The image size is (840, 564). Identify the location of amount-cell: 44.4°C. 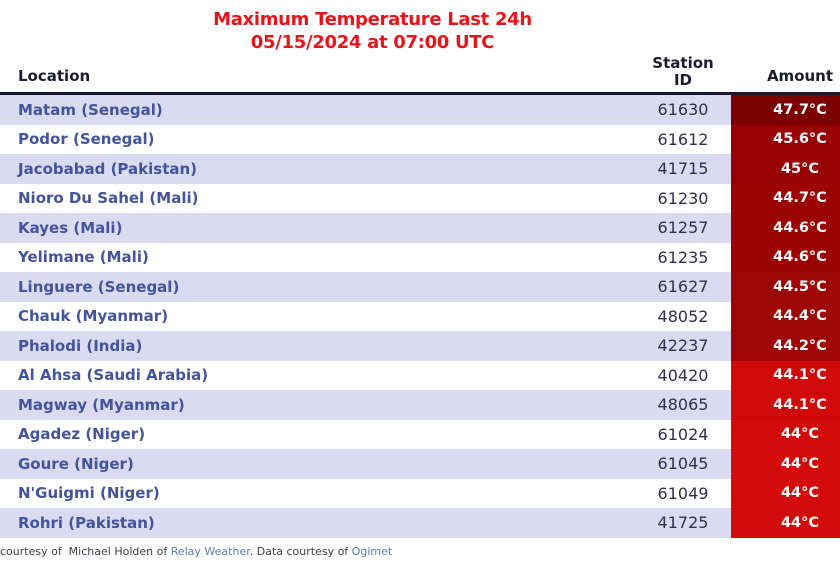
(785, 316).